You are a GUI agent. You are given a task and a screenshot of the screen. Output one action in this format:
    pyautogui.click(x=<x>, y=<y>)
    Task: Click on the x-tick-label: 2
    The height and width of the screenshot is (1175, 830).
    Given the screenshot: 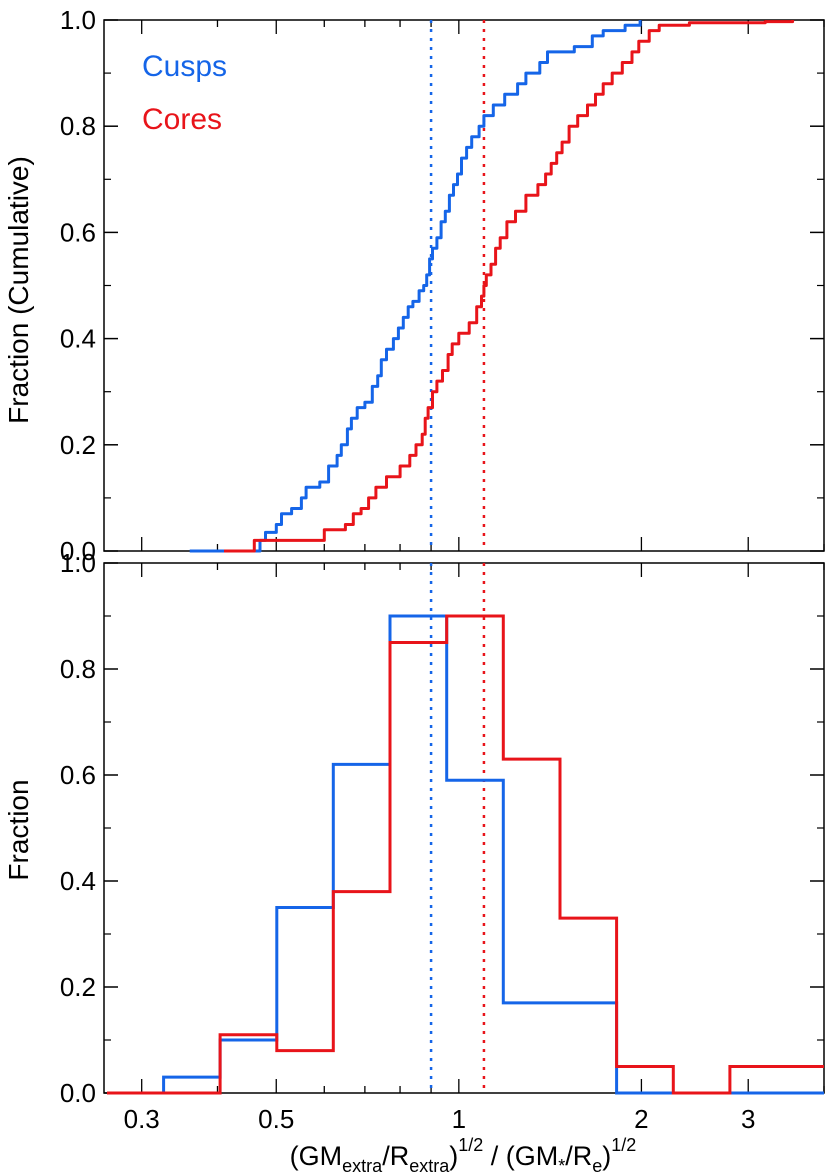 What is the action you would take?
    pyautogui.click(x=641, y=1119)
    